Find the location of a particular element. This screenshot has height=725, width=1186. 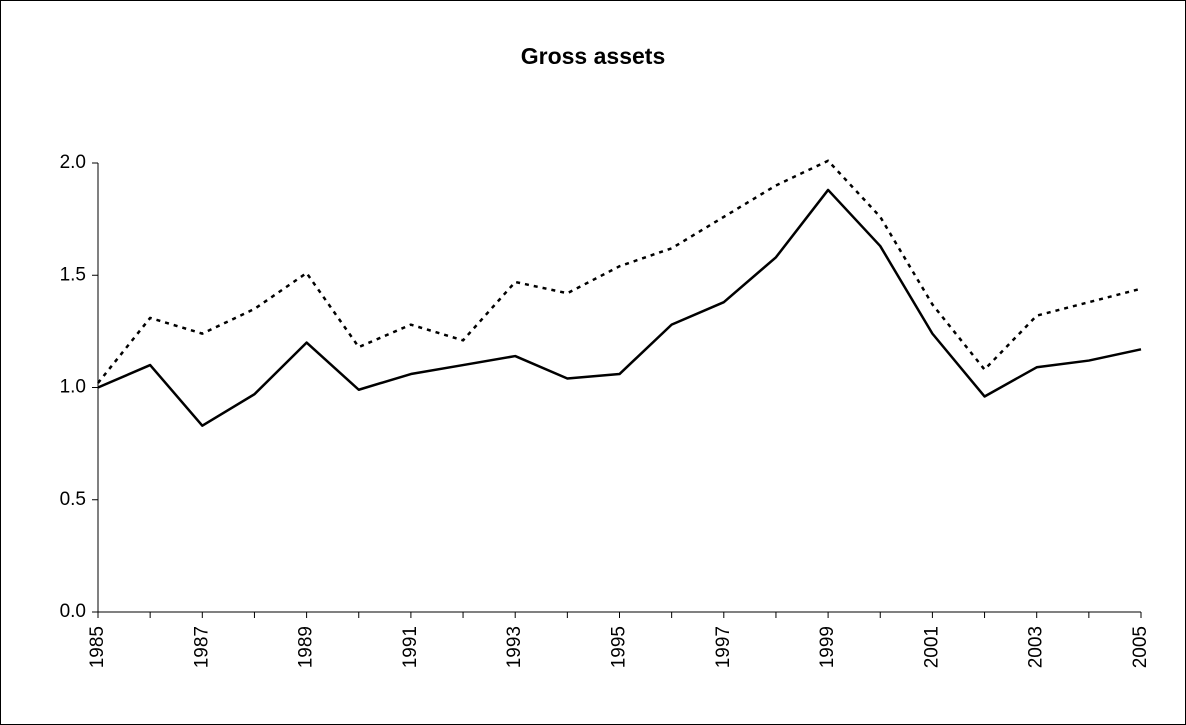

chart-title: Gross assets is located at coordinates (593, 56).